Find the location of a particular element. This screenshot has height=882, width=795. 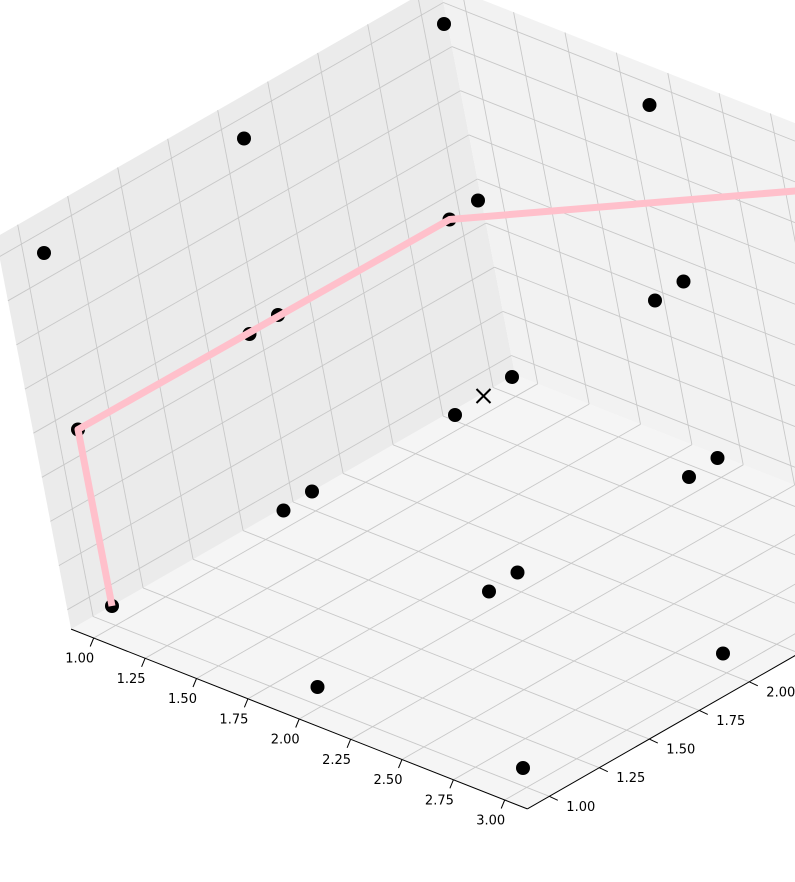

x-tick-label: 2.00 is located at coordinates (285, 740).